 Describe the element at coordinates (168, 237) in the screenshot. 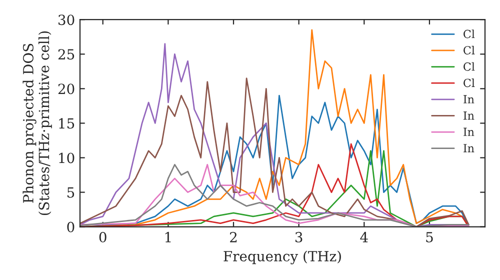

I see `x-tick-label: 1` at that location.